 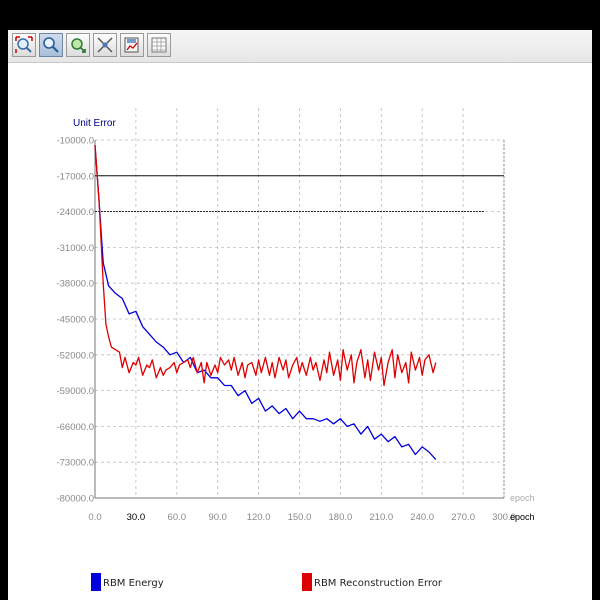 What do you see at coordinates (136, 517) in the screenshot?
I see `x-tick-label: 30.0` at bounding box center [136, 517].